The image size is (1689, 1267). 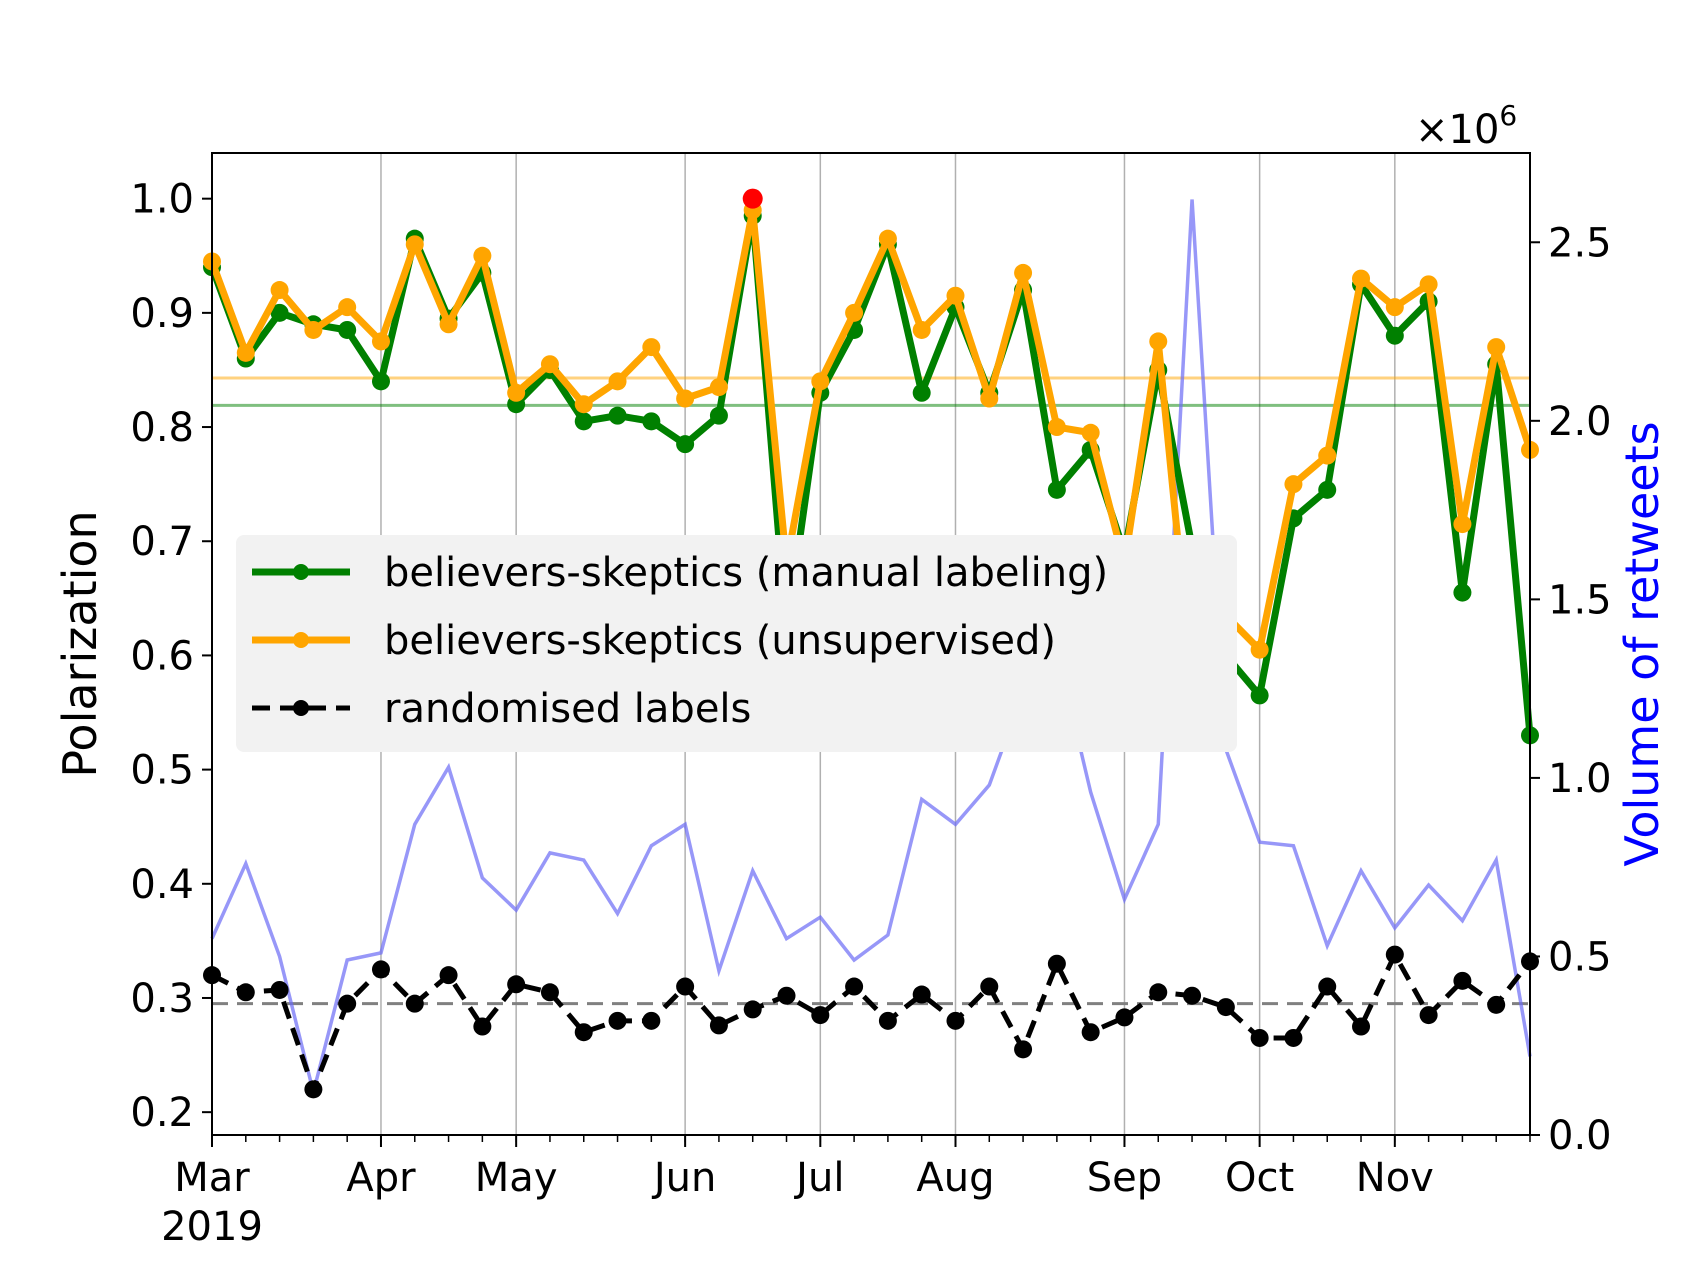 I want to click on legend-box, so click(x=736, y=643).